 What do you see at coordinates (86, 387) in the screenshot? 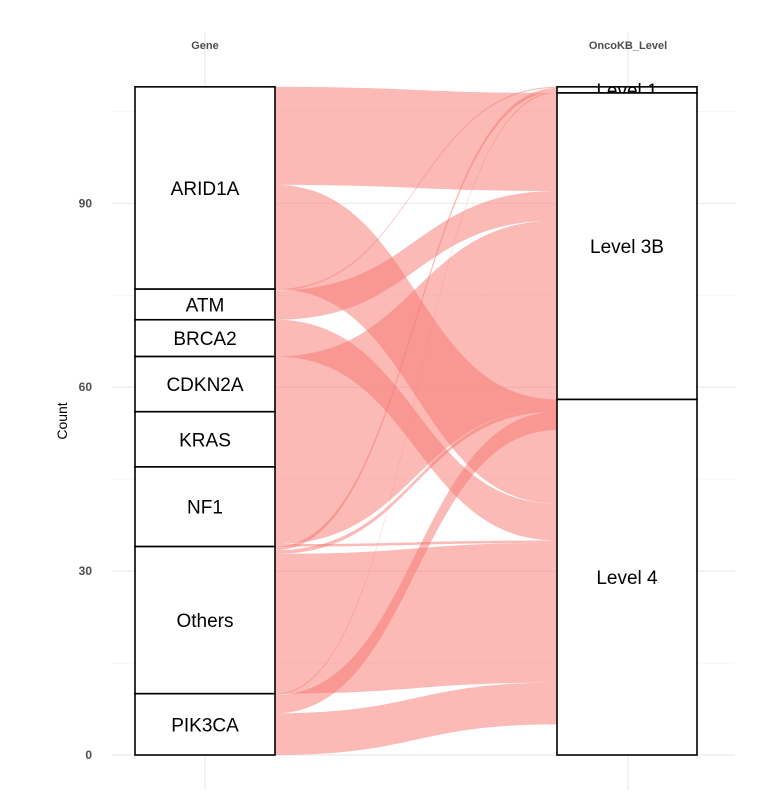
I see `y-tick-label: 60` at bounding box center [86, 387].